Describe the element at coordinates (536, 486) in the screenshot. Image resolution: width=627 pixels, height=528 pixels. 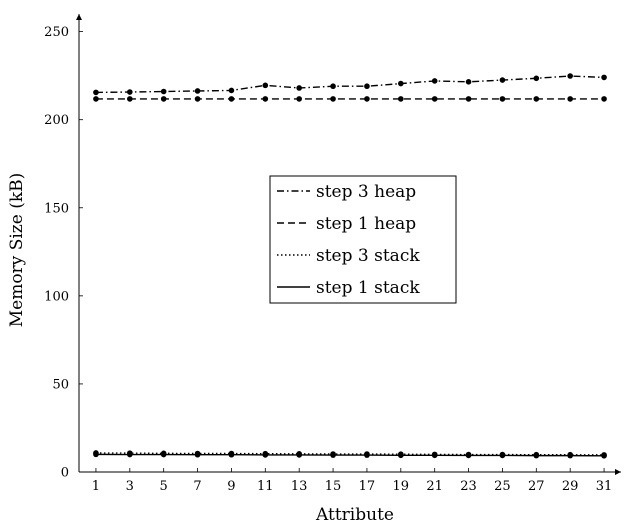
I see `x-tick-label: 27` at that location.